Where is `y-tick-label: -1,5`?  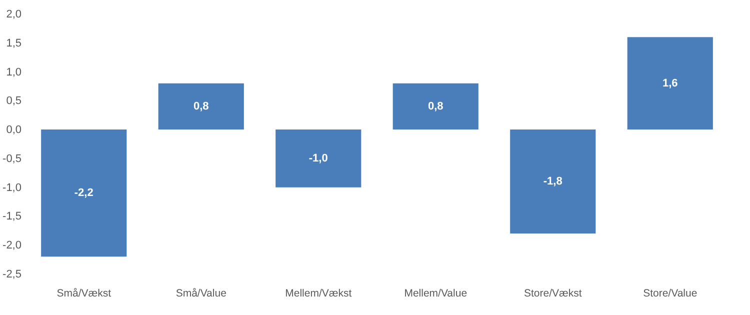
y-tick-label: -1,5 is located at coordinates (12, 216).